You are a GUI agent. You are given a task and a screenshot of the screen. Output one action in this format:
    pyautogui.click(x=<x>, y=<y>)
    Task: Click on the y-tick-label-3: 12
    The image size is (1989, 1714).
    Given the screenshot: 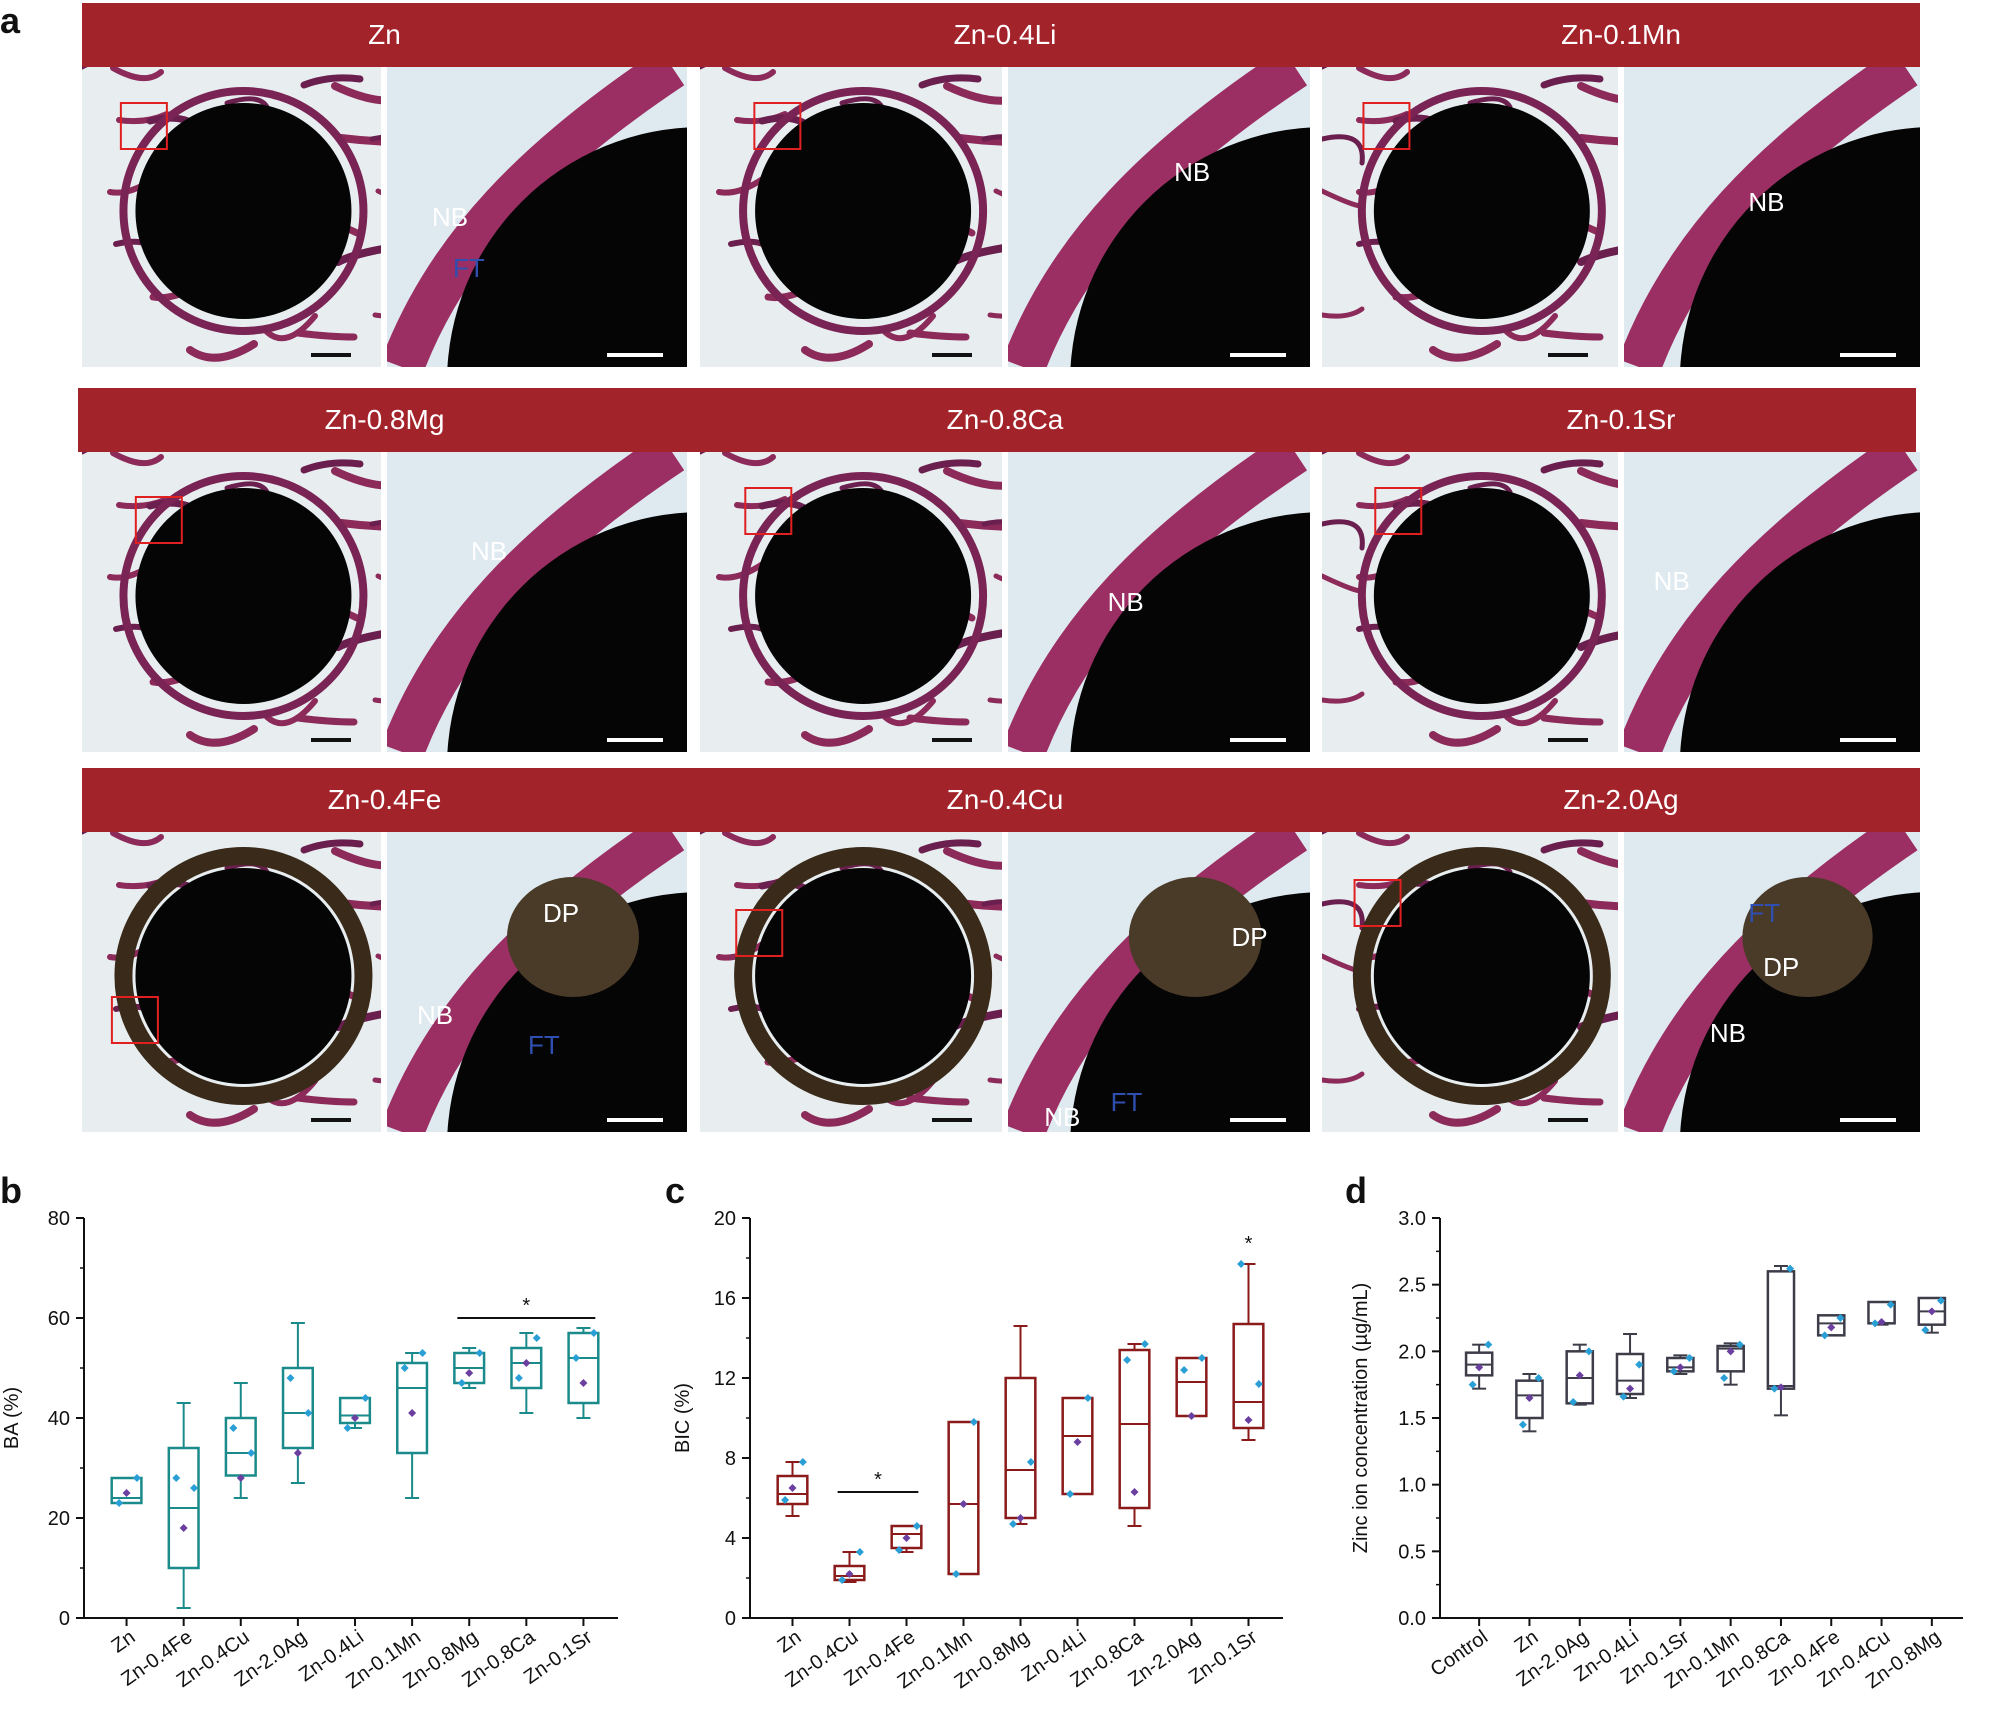 What is the action you would take?
    pyautogui.click(x=725, y=1379)
    